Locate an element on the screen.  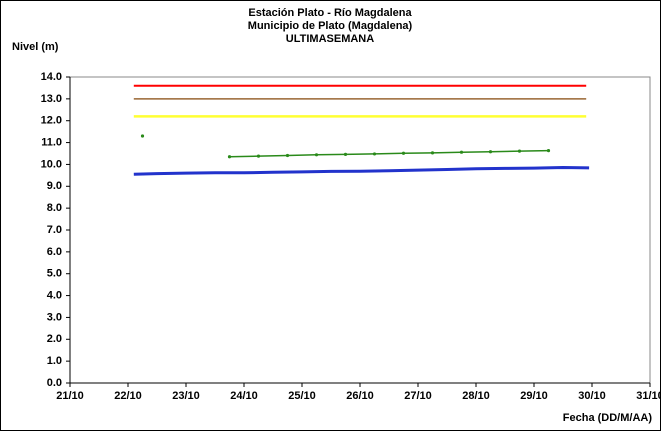
x-axis-label: Fecha (DD/M/AA) is located at coordinates (608, 418).